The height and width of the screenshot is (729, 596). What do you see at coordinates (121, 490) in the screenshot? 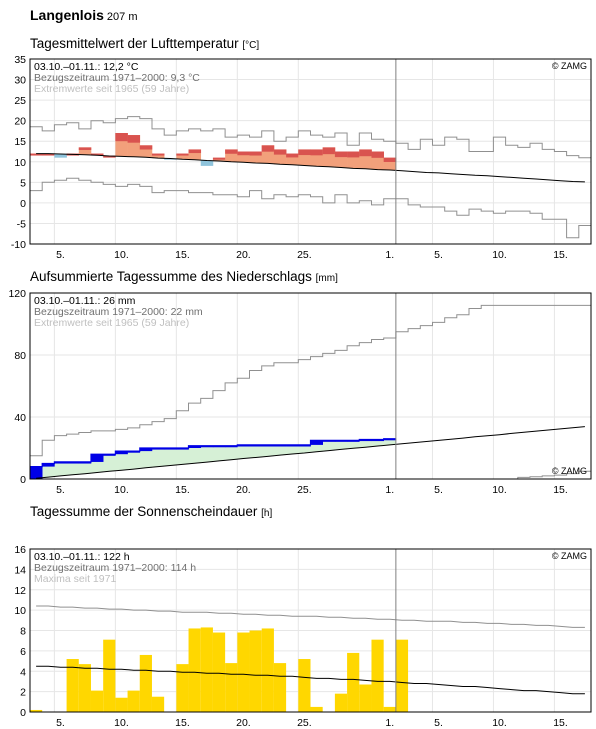
I see `x-tick-label: 10.` at bounding box center [121, 490].